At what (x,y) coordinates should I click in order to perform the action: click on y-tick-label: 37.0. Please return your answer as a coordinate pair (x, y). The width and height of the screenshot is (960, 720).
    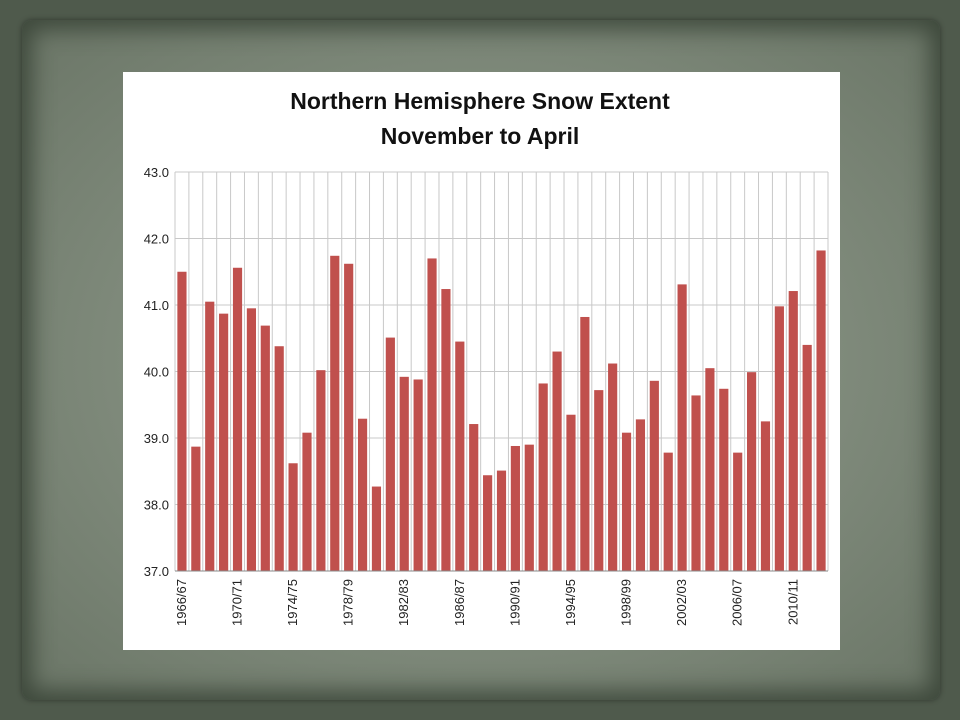
    Looking at the image, I should click on (156, 571).